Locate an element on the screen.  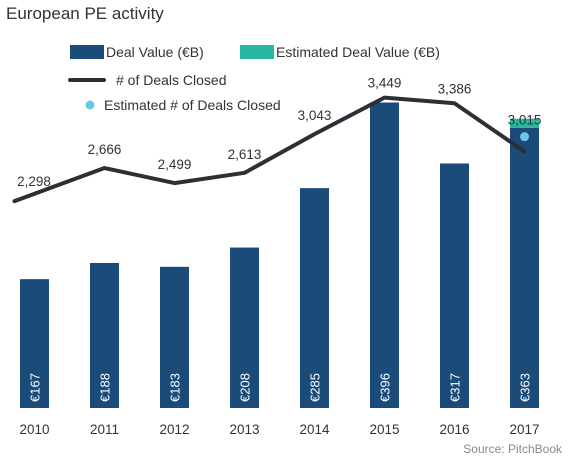
bar-value-label-2014: €285 is located at coordinates (315, 387).